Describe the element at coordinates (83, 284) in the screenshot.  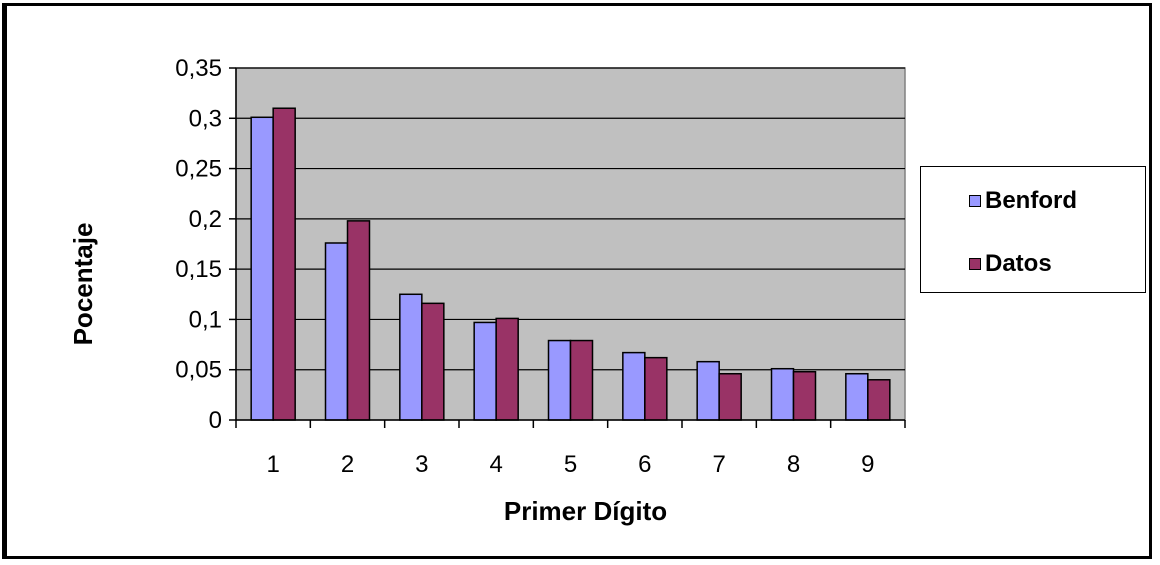
I see `y-axis-title: Pocentaje` at that location.